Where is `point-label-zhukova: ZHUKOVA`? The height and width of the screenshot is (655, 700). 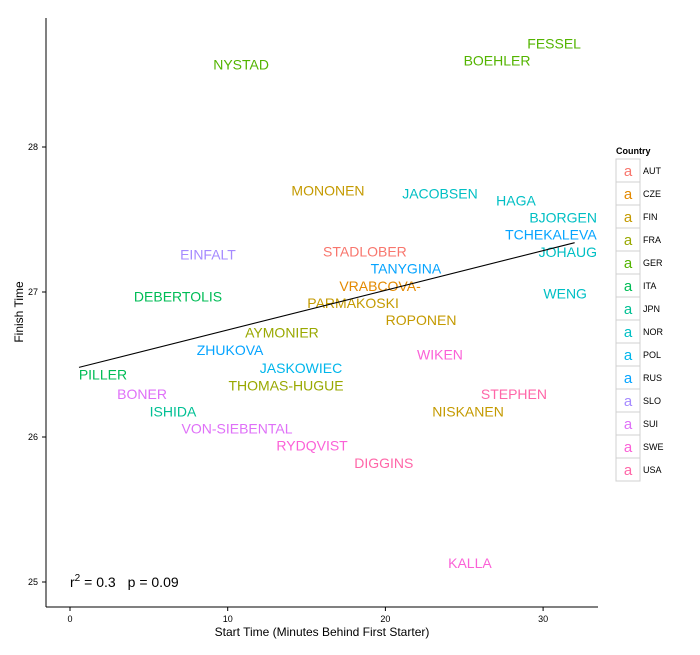 point-label-zhukova: ZHUKOVA is located at coordinates (230, 350).